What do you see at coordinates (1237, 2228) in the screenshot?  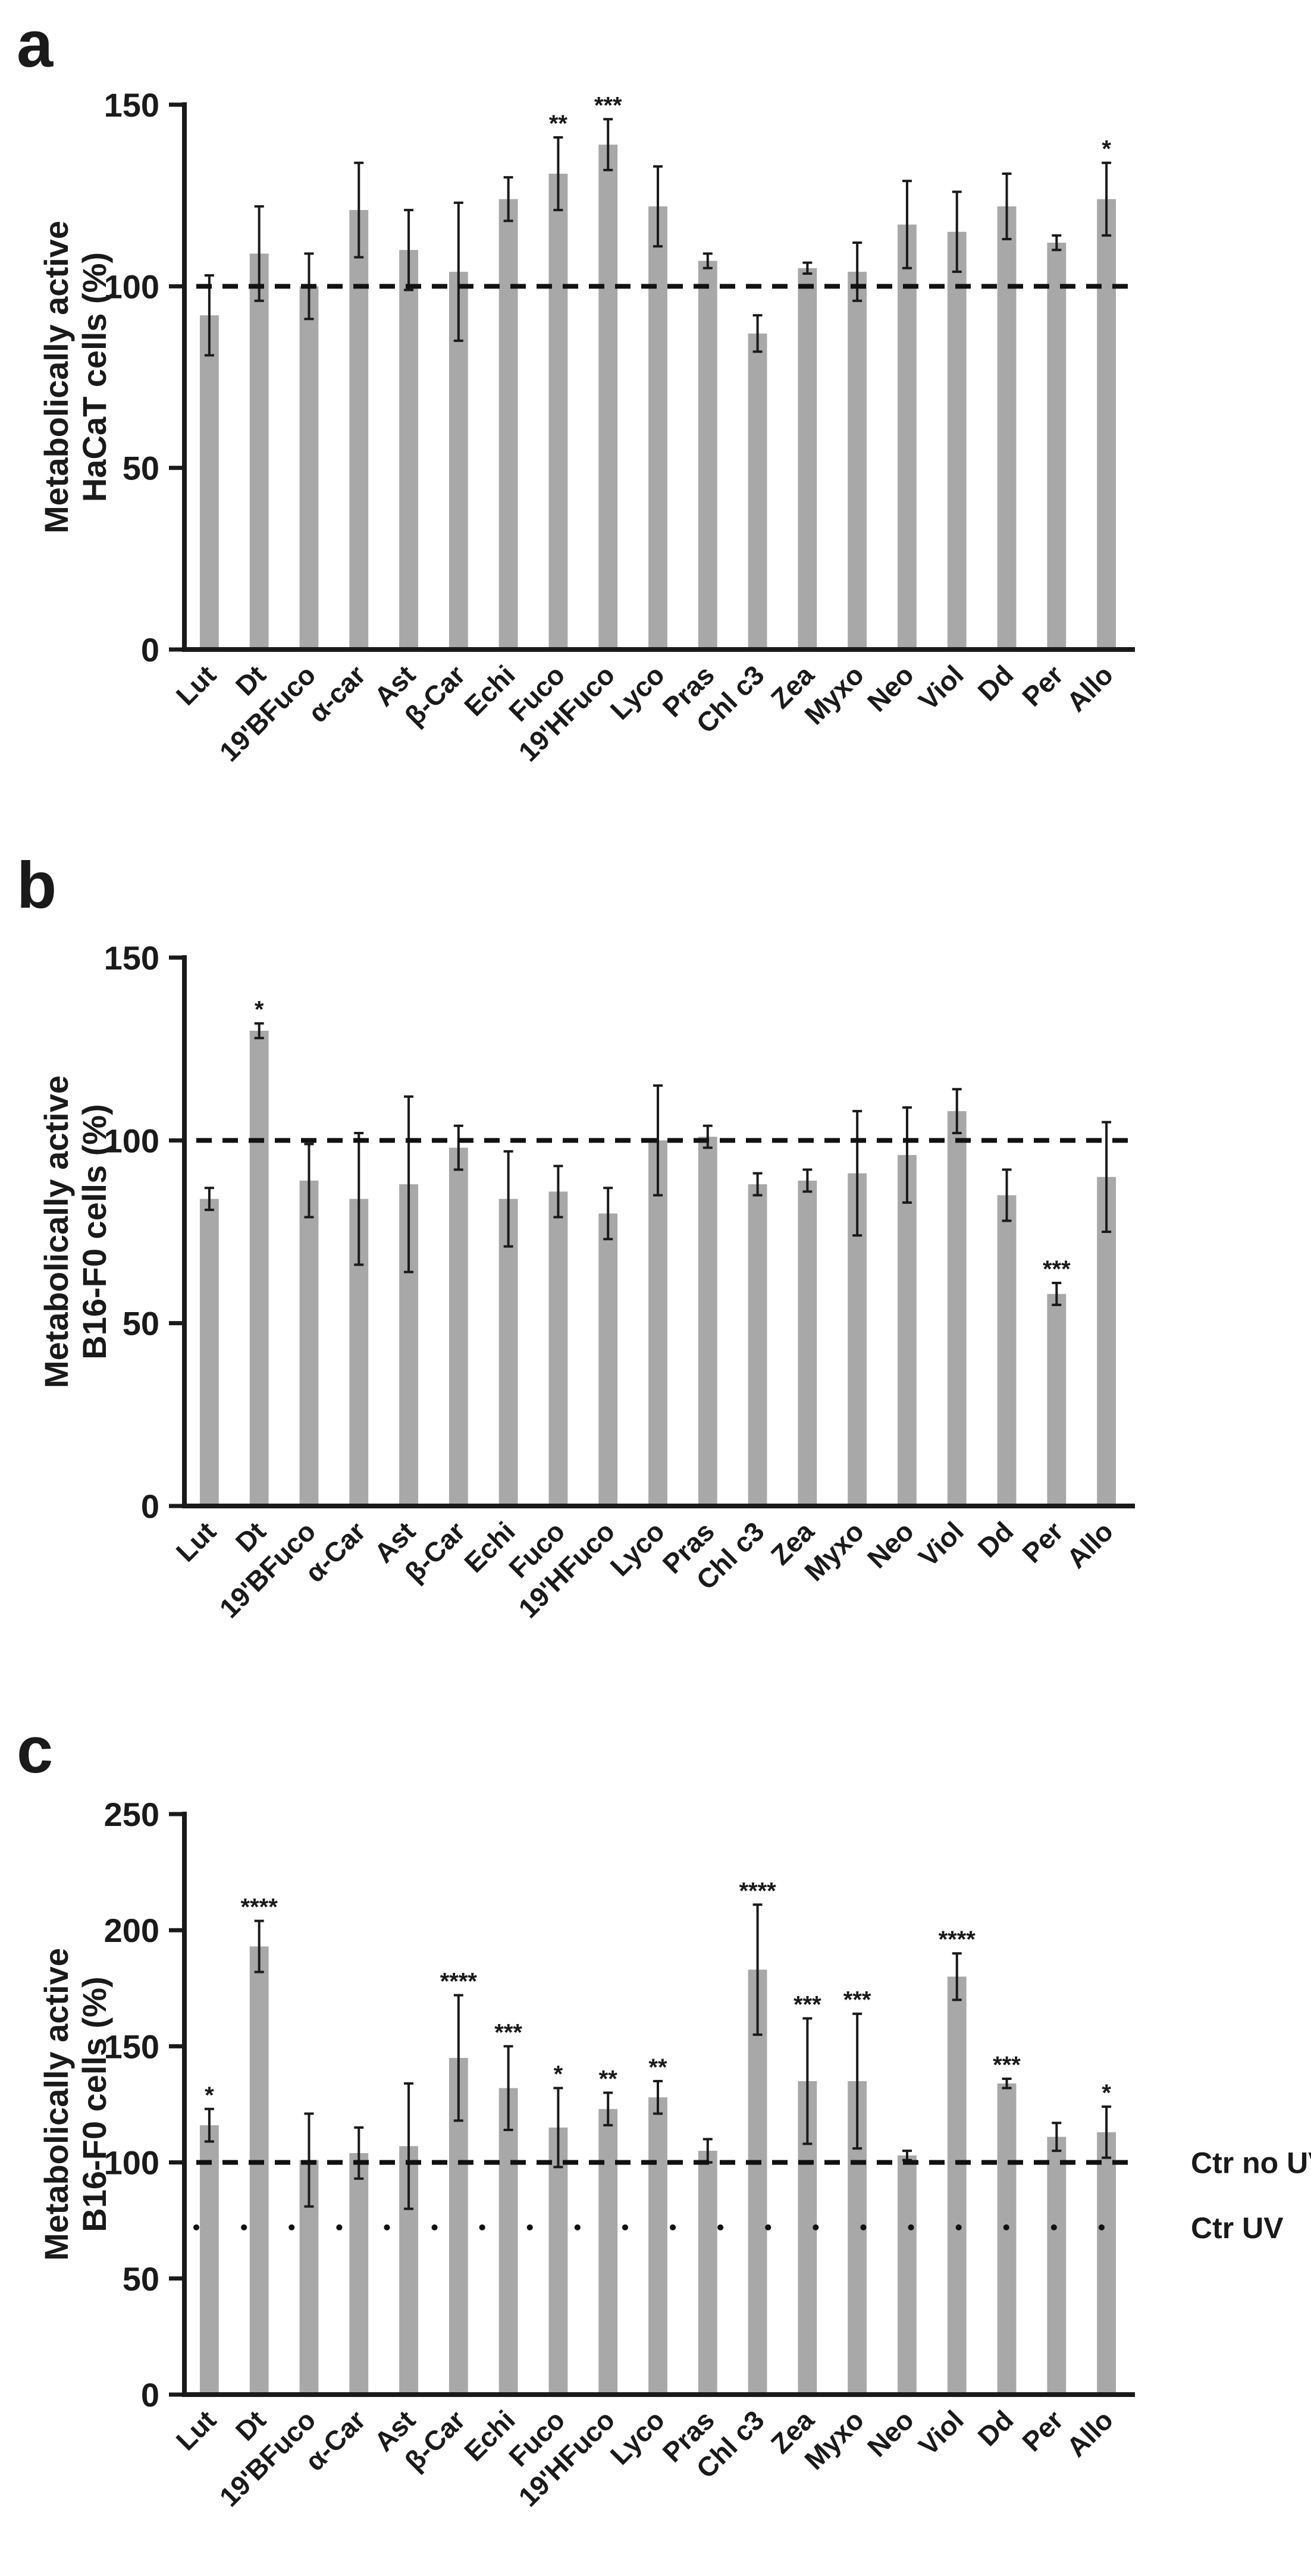 I see `reference-line-label: Ctr UV` at bounding box center [1237, 2228].